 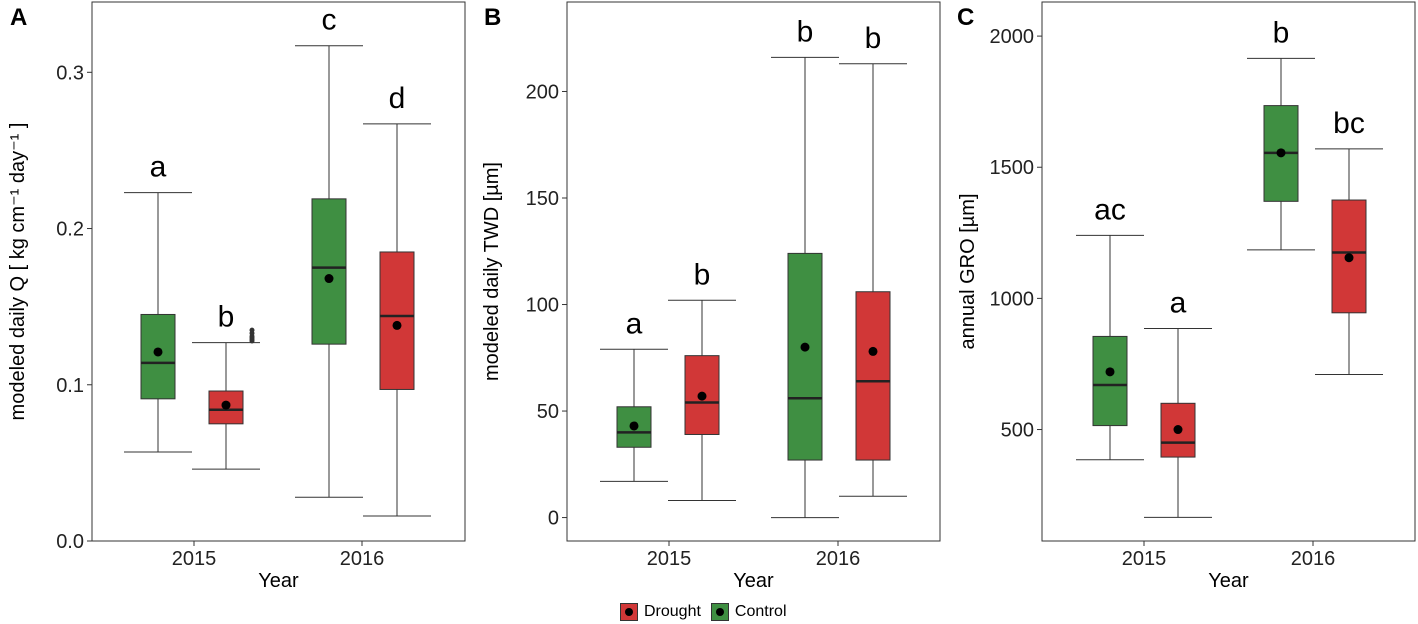 What do you see at coordinates (672, 611) in the screenshot?
I see `legend-label-drought: Drought` at bounding box center [672, 611].